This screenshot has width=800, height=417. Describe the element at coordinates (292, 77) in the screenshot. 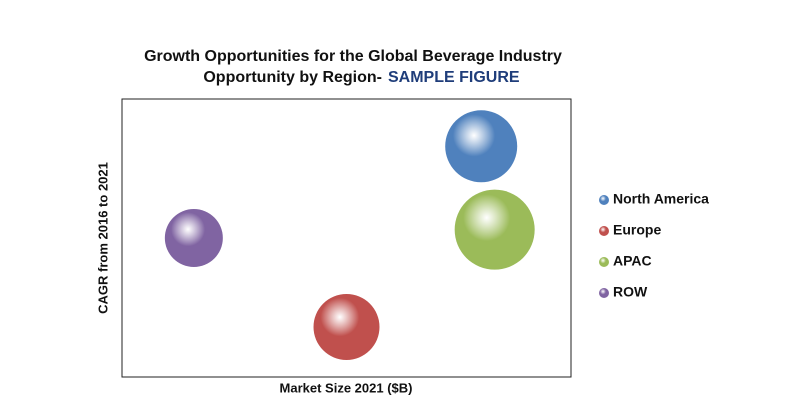

I see `chart-subtitle: Opportunity by Region-` at that location.